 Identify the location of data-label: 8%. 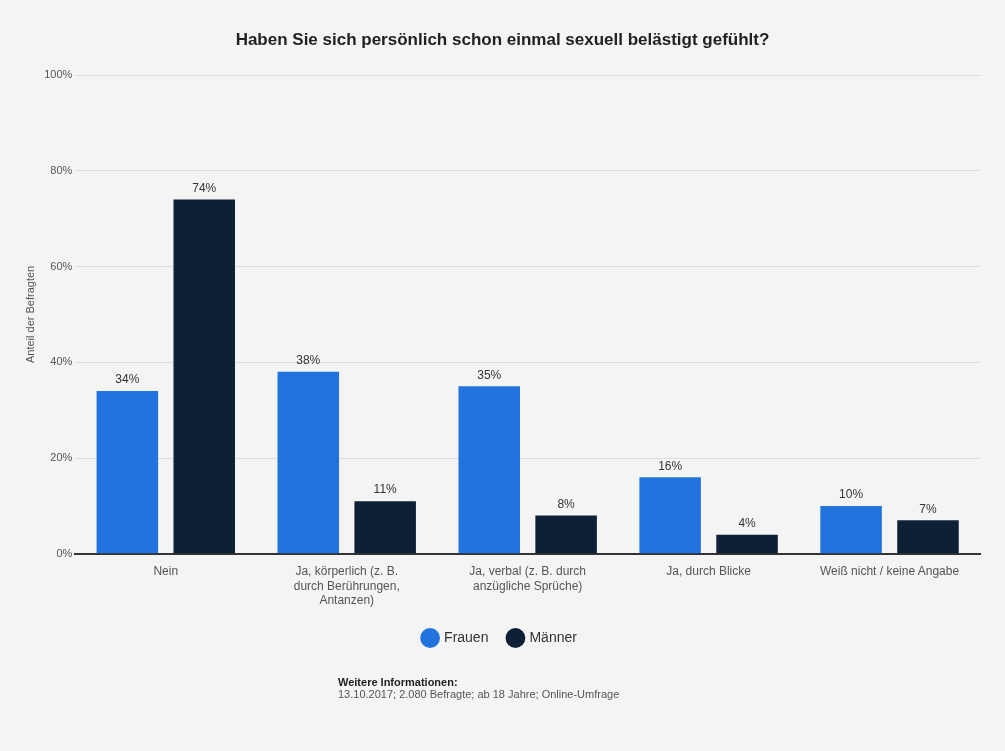
(566, 503).